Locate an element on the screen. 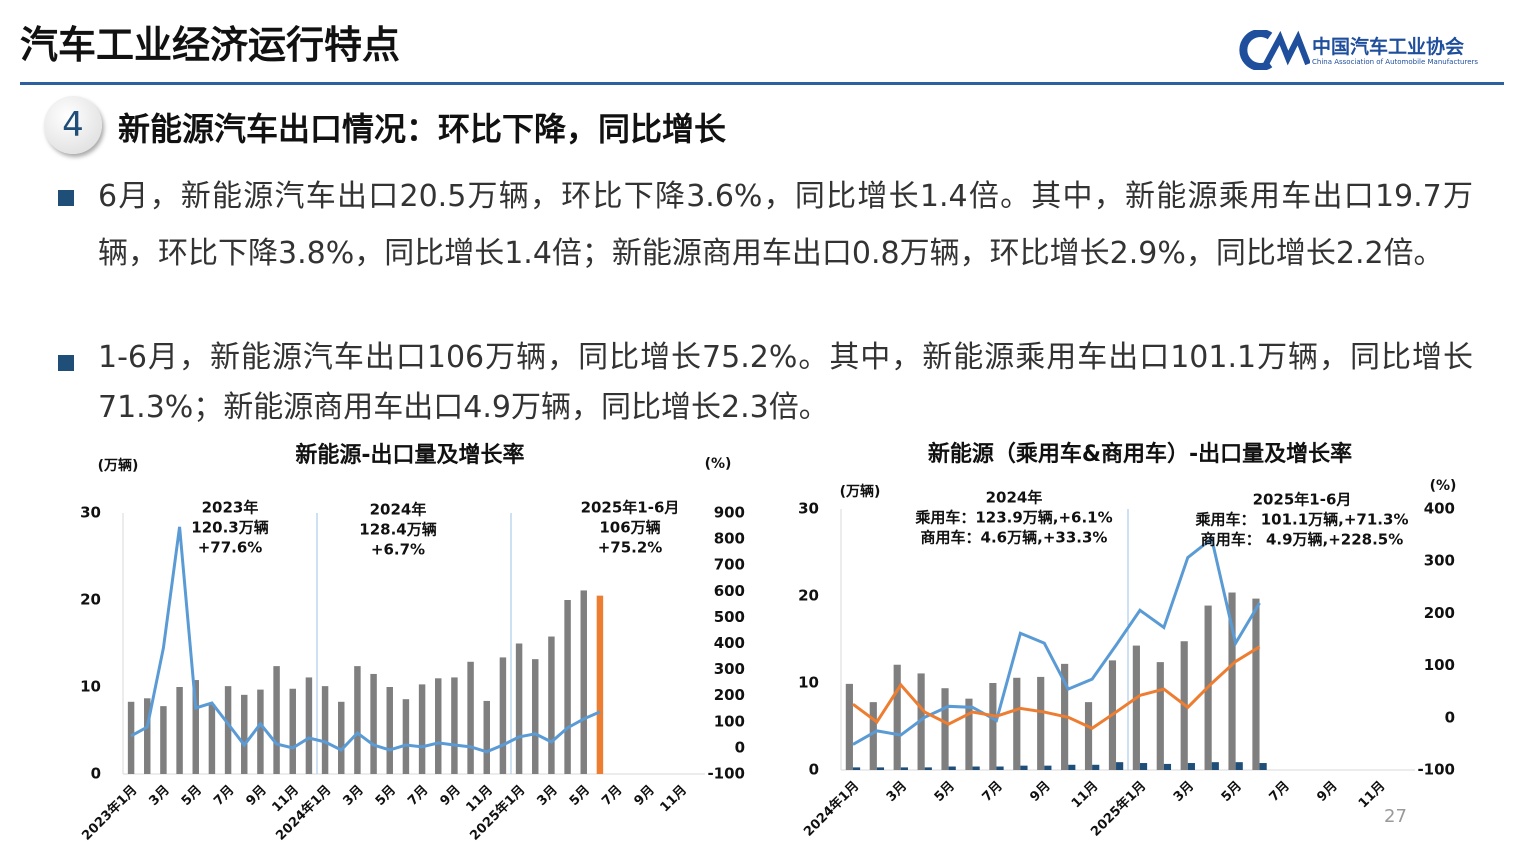  y2-tick-label: 0 is located at coordinates (740, 747).